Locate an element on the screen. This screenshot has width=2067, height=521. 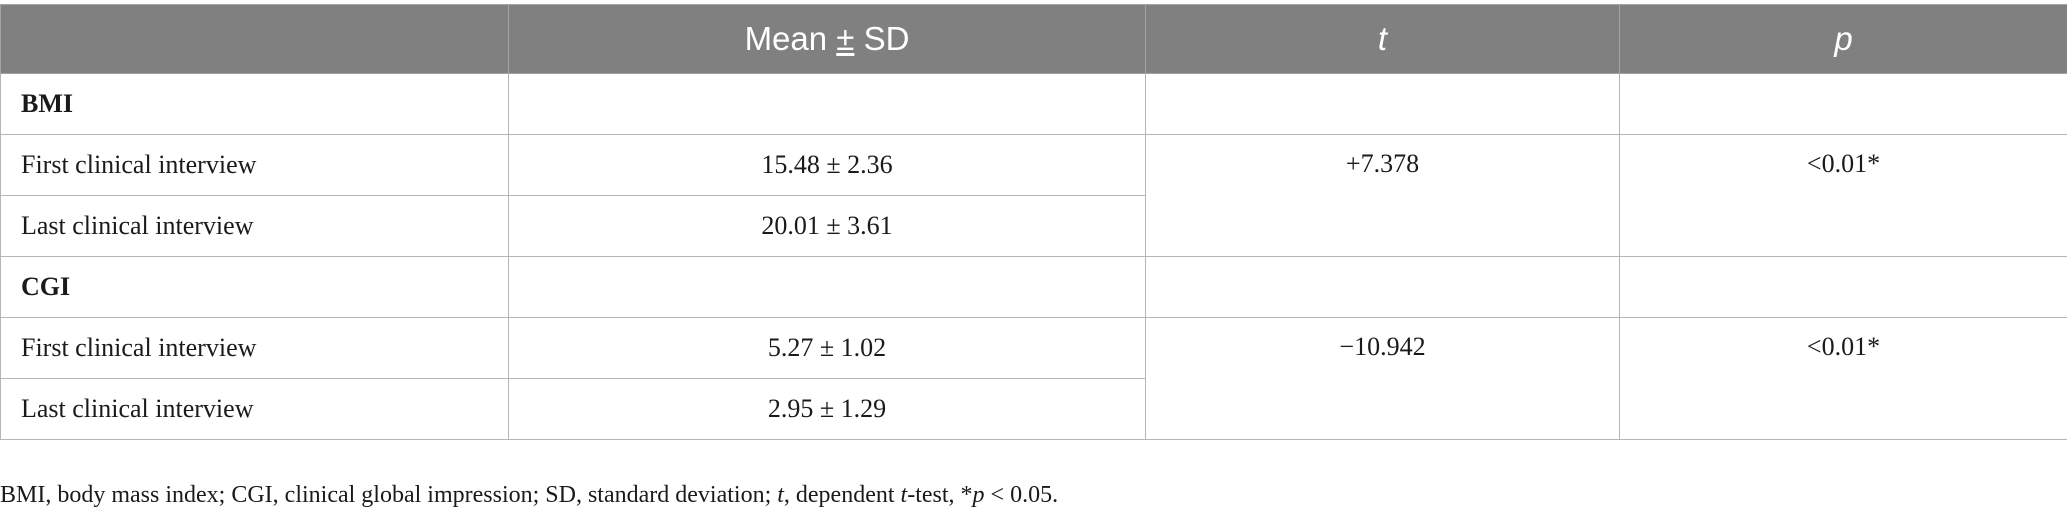
header-sd-label: SD is located at coordinates (882, 38).